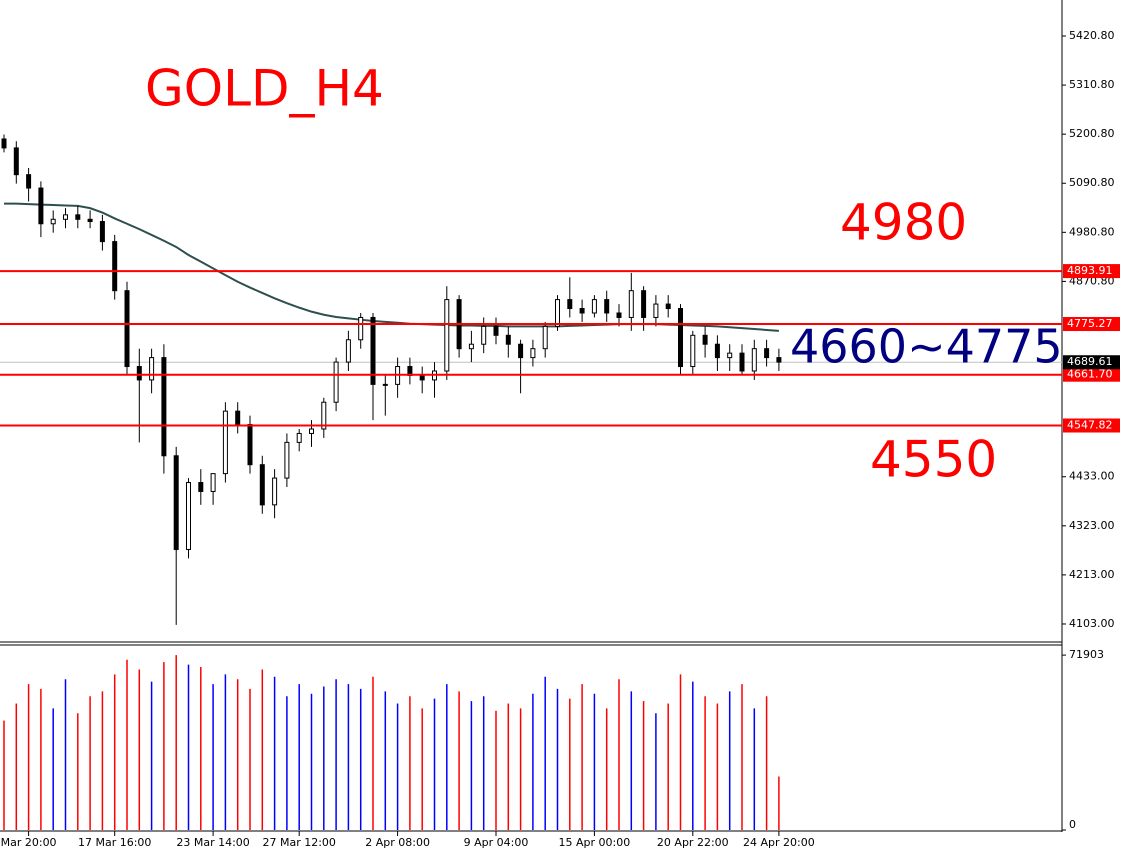  Describe the element at coordinates (1092, 182) in the screenshot. I see `y-tick-label: 5090.80` at that location.